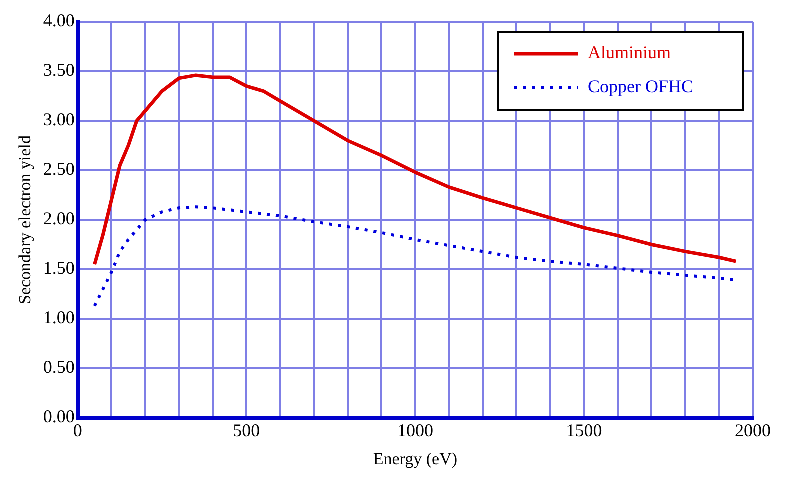  I want to click on y-tick-label: 3.50, so click(59, 70).